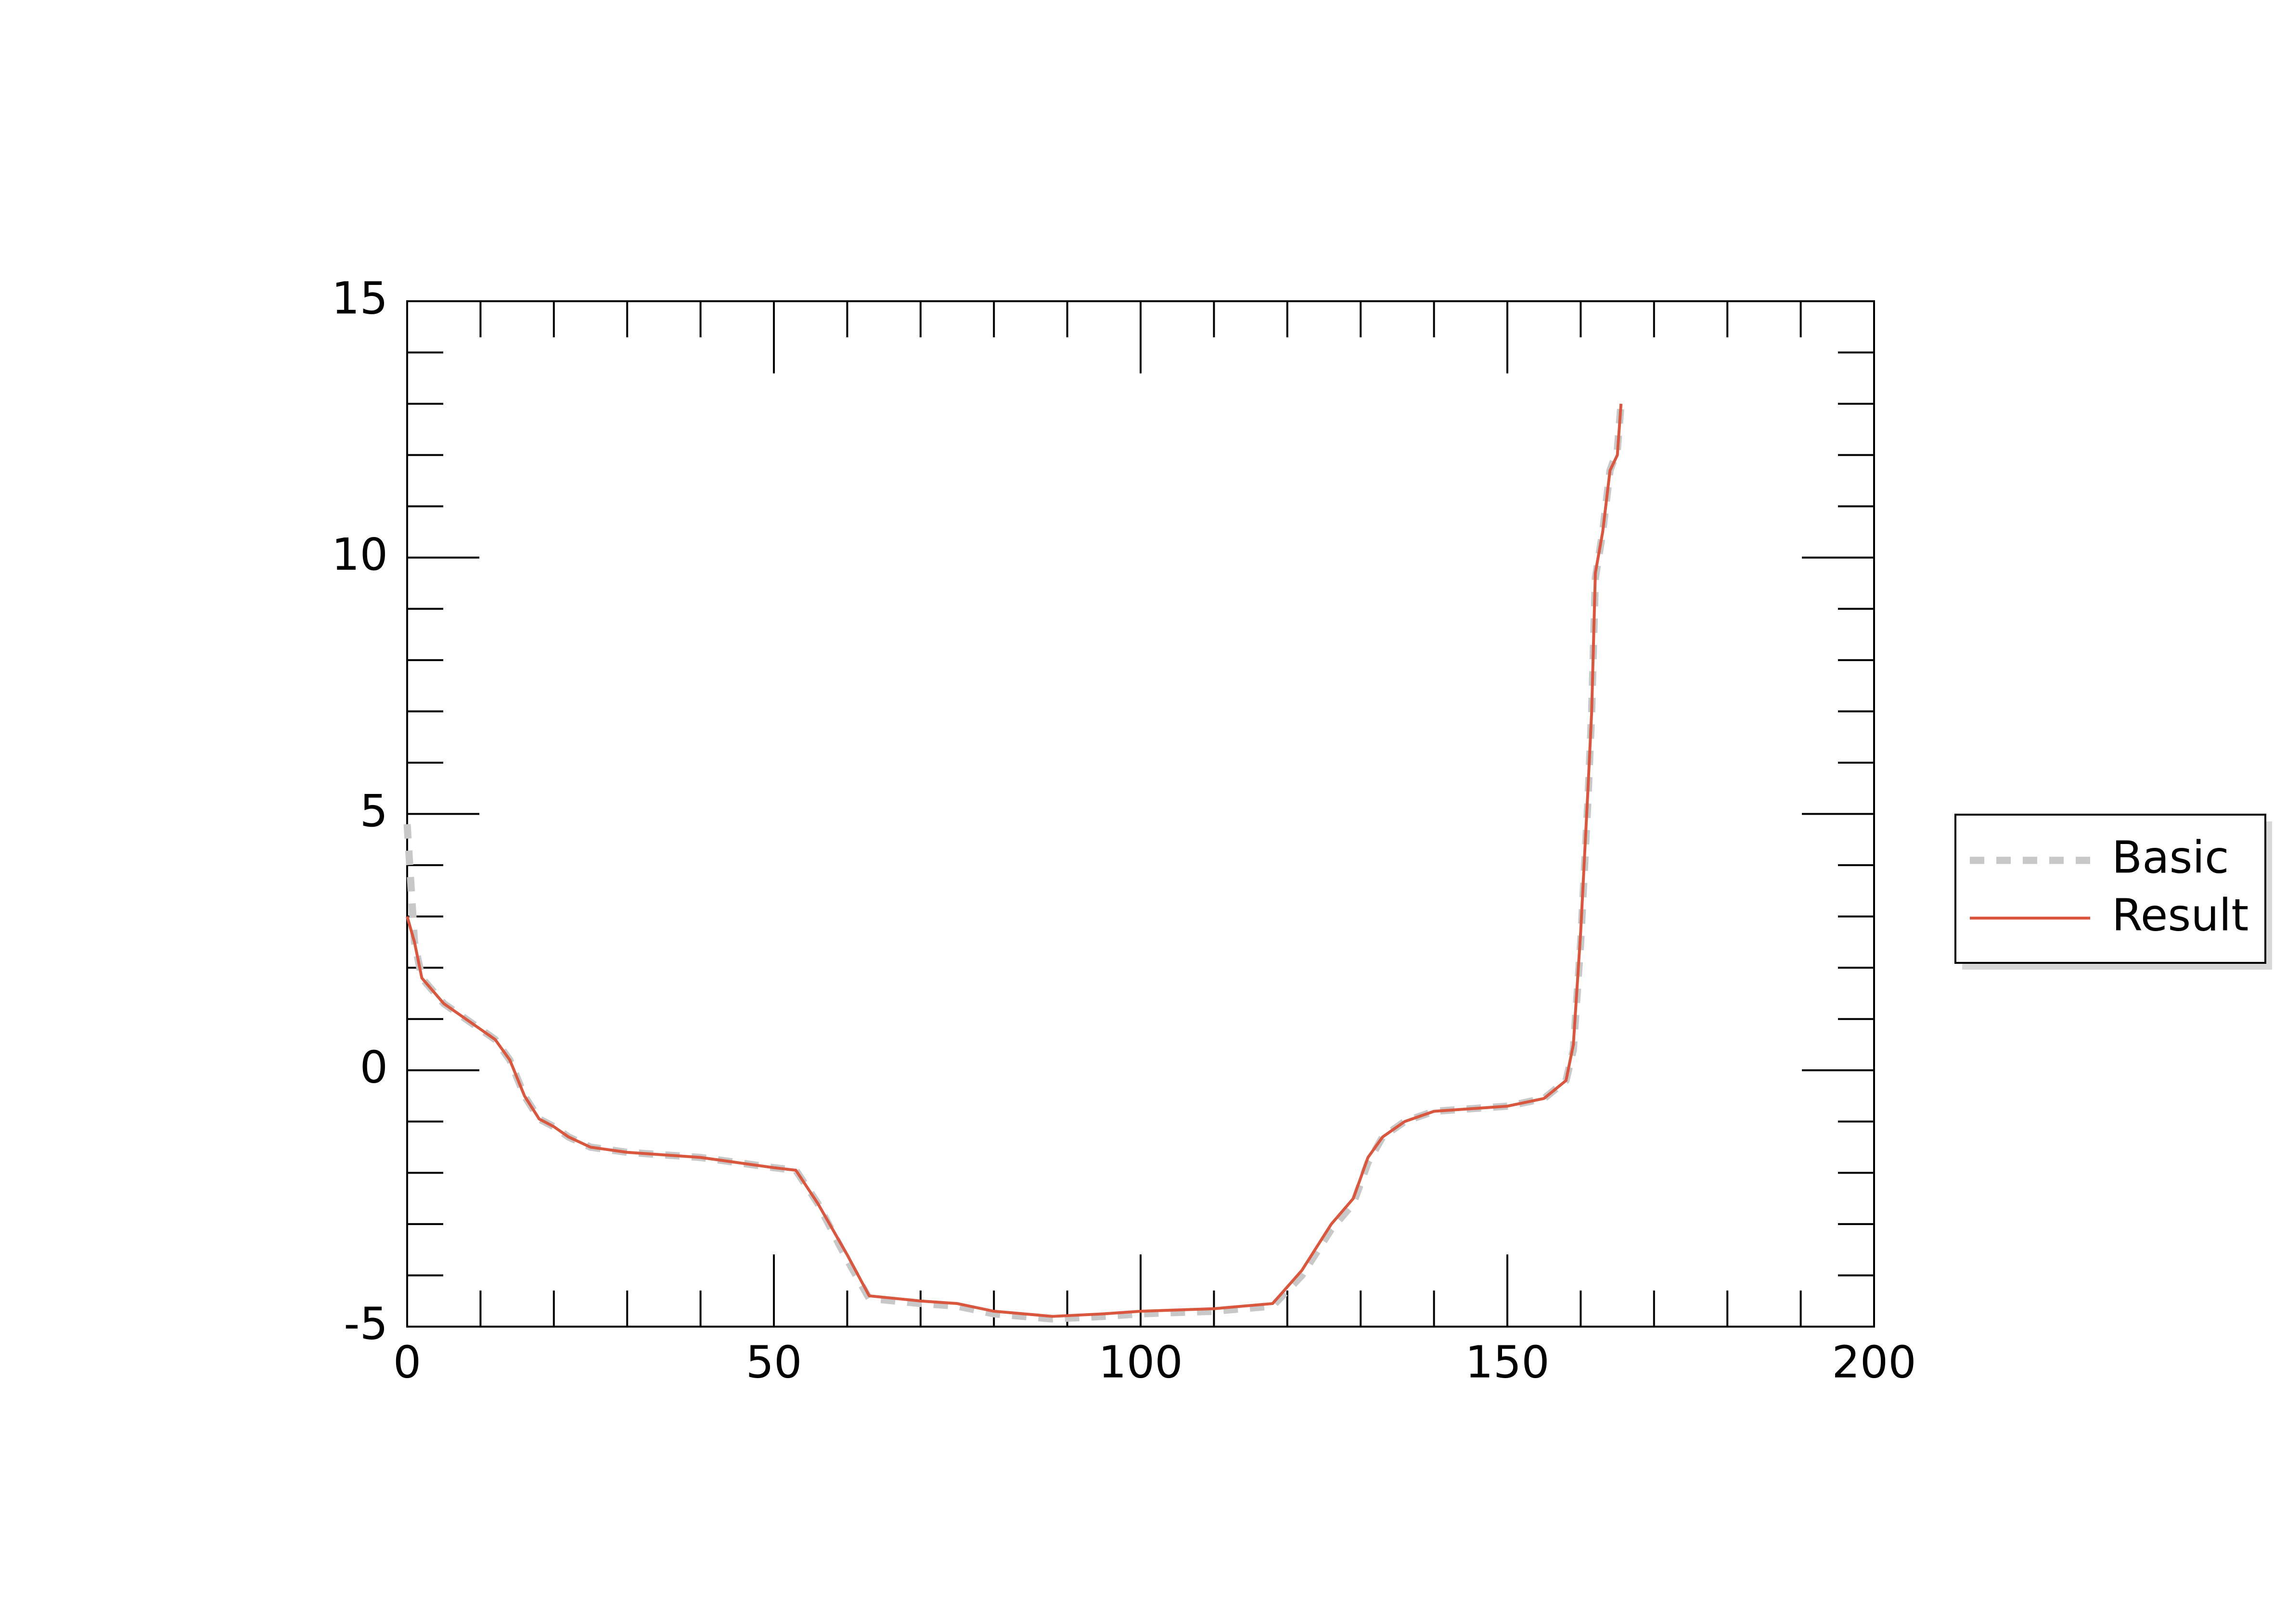  I want to click on x-tick-label: 100, so click(1140, 1362).